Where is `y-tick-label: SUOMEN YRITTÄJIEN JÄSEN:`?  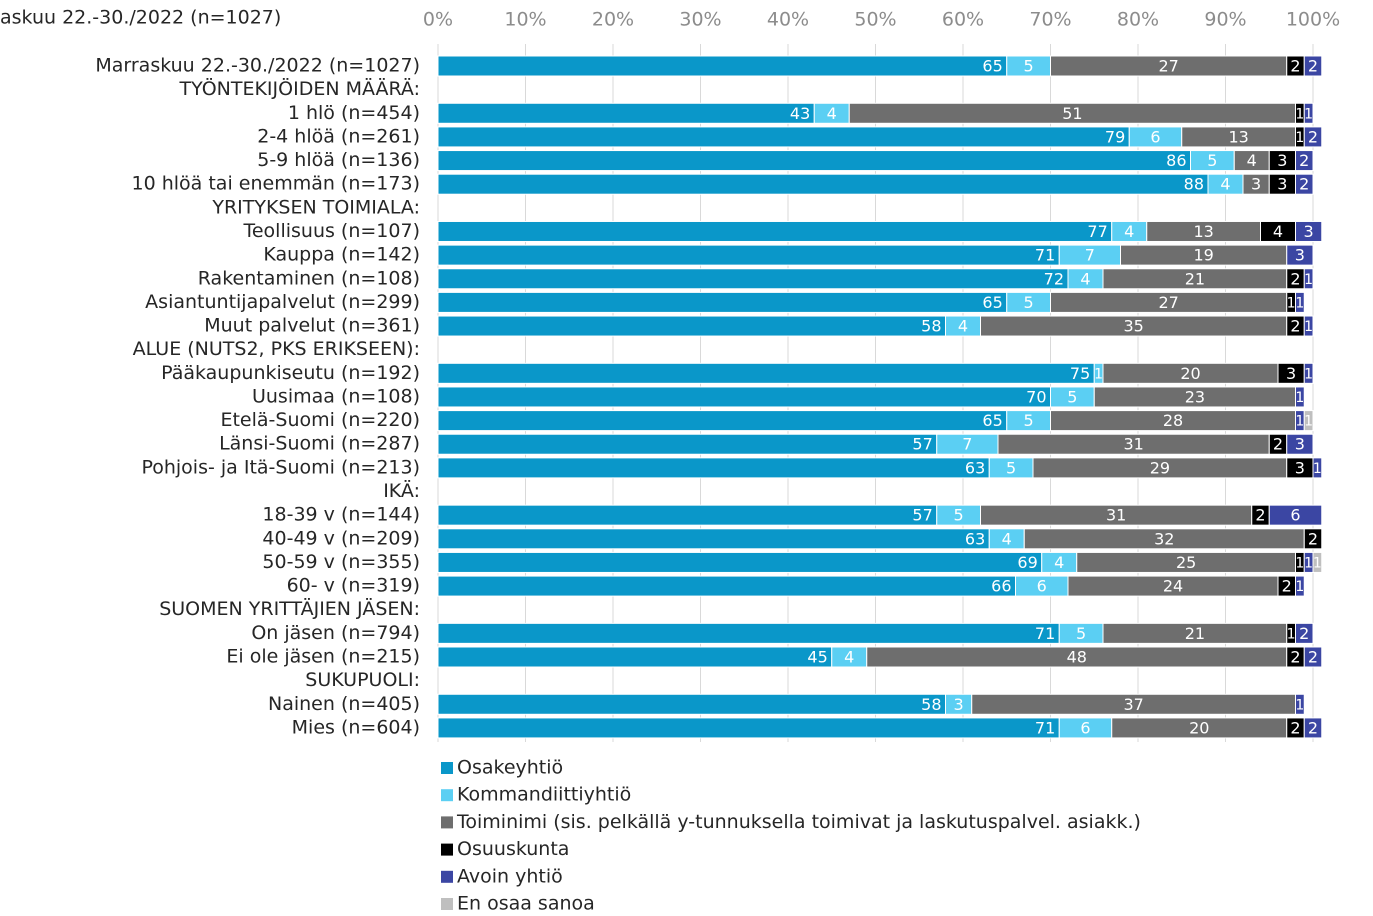 y-tick-label: SUOMEN YRITTÄJIEN JÄSEN: is located at coordinates (289, 608).